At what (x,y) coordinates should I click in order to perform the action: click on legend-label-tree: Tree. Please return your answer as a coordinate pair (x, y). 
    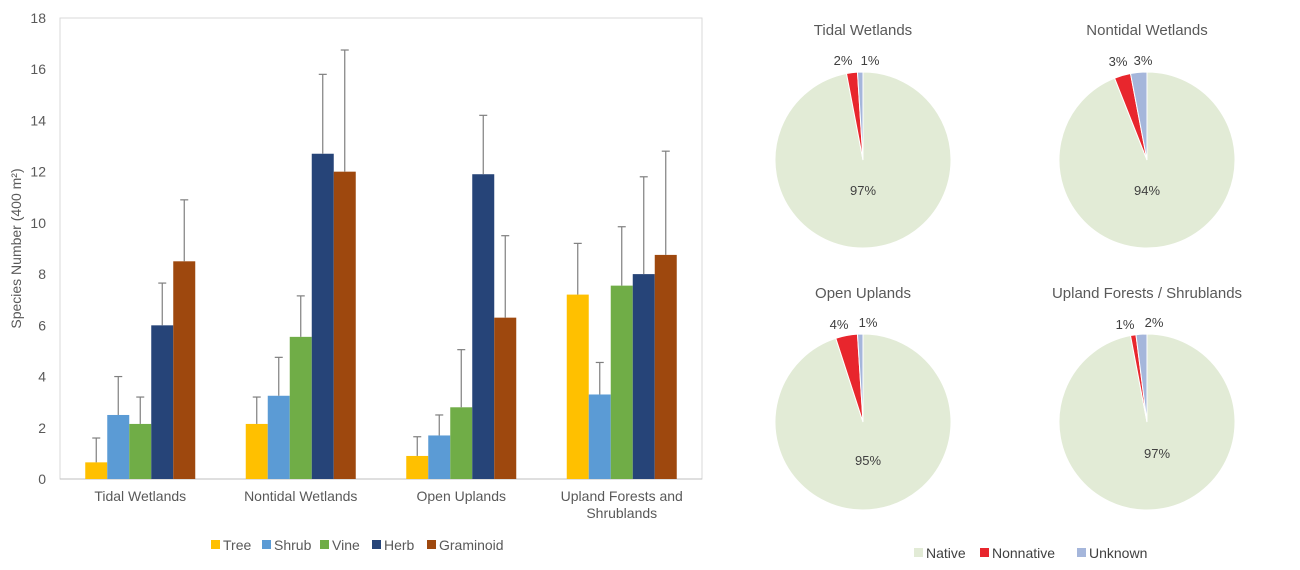
    Looking at the image, I should click on (237, 545).